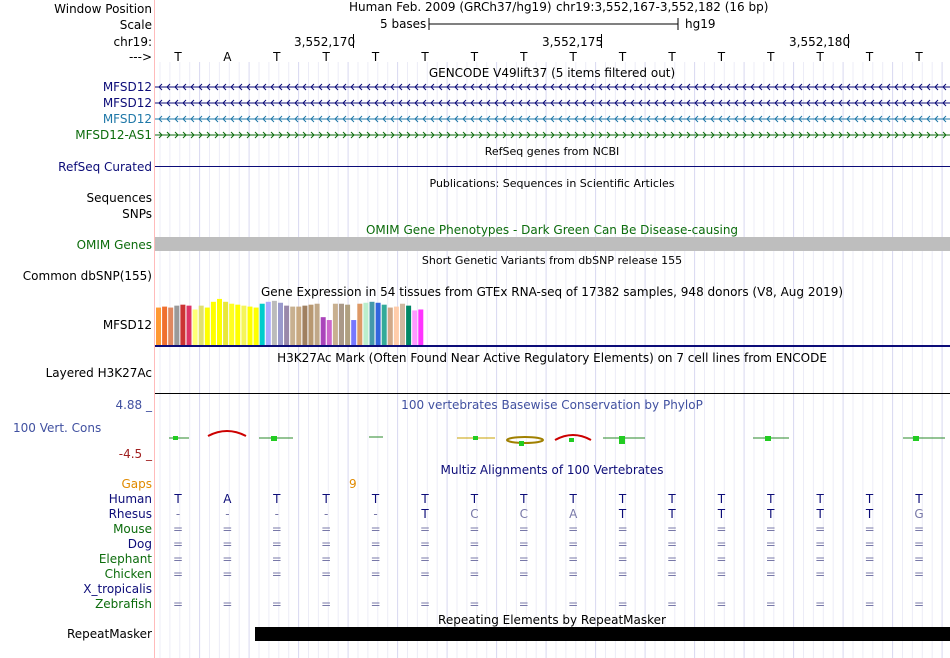  Describe the element at coordinates (57, 428) in the screenshot. I see `conservation-label: 100 Vert. Cons` at that location.